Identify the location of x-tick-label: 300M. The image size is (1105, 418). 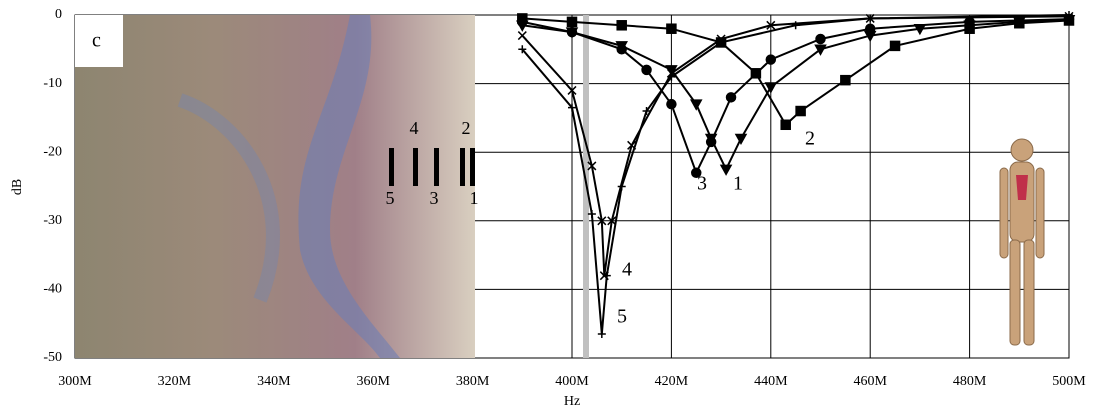
(75, 381).